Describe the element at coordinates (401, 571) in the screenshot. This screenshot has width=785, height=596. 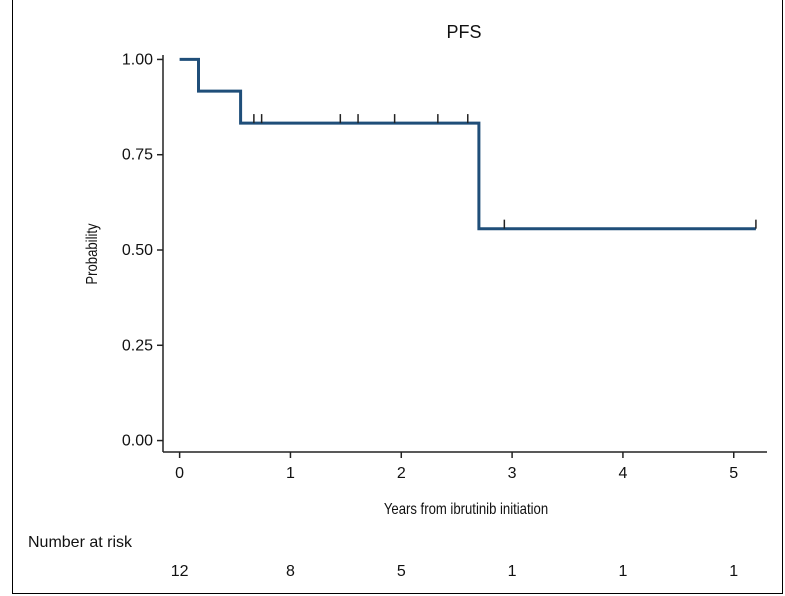
I see `risk-count: 5` at that location.